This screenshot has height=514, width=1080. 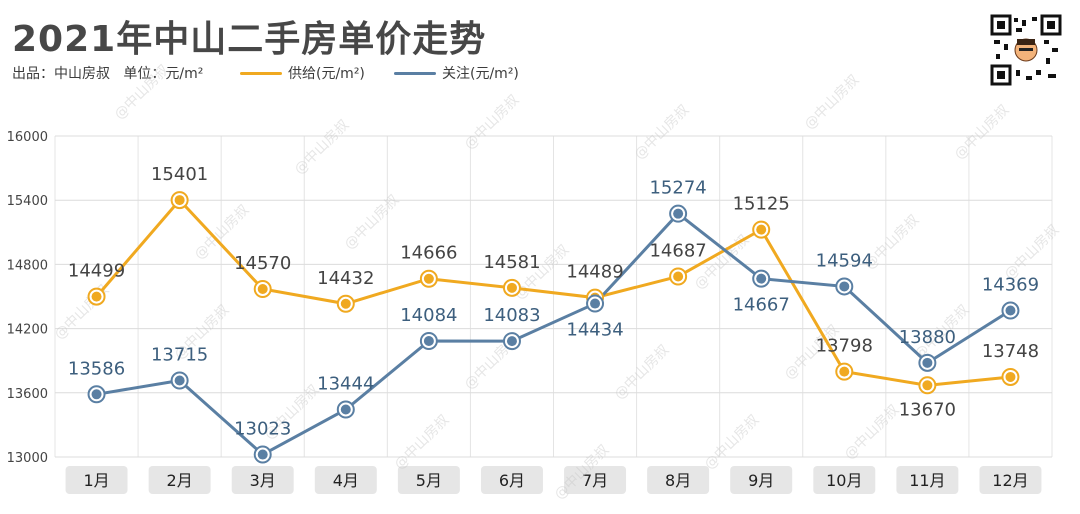 I want to click on legend-attention-label: 关注(元/m²), so click(x=480, y=74).